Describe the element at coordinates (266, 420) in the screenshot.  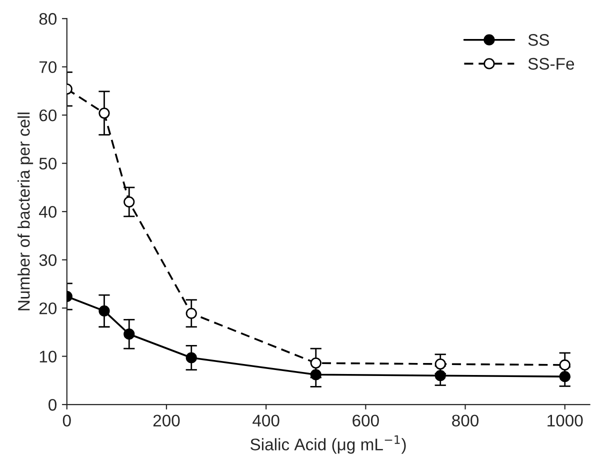
I see `x-tick-label: 400` at that location.